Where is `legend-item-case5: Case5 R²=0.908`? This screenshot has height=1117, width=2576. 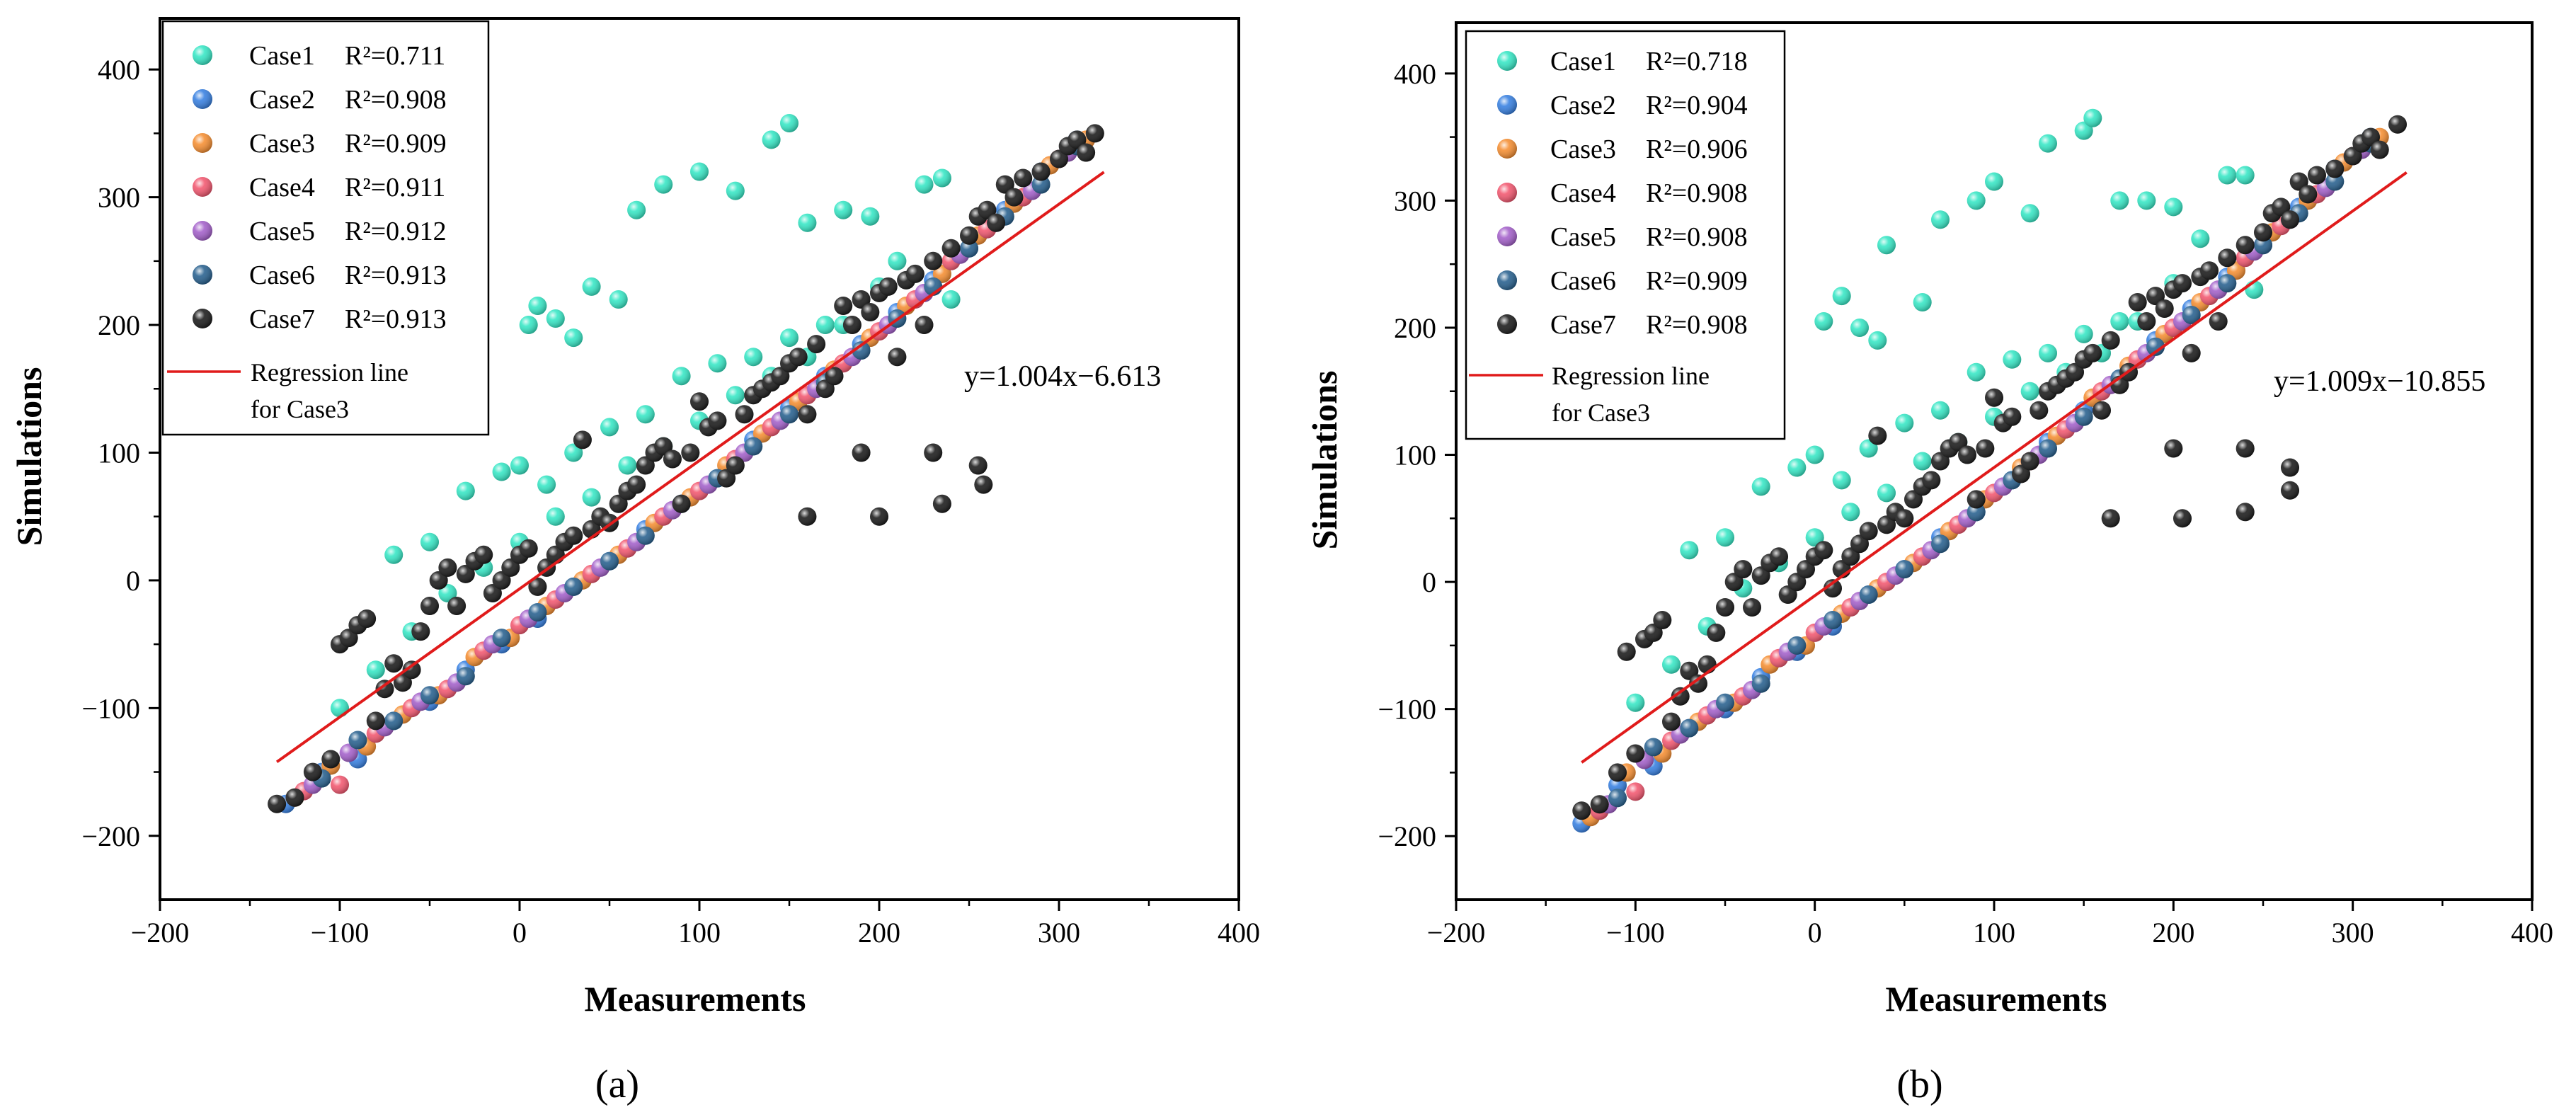
legend-item-case5: Case5 R²=0.908 is located at coordinates (1622, 237).